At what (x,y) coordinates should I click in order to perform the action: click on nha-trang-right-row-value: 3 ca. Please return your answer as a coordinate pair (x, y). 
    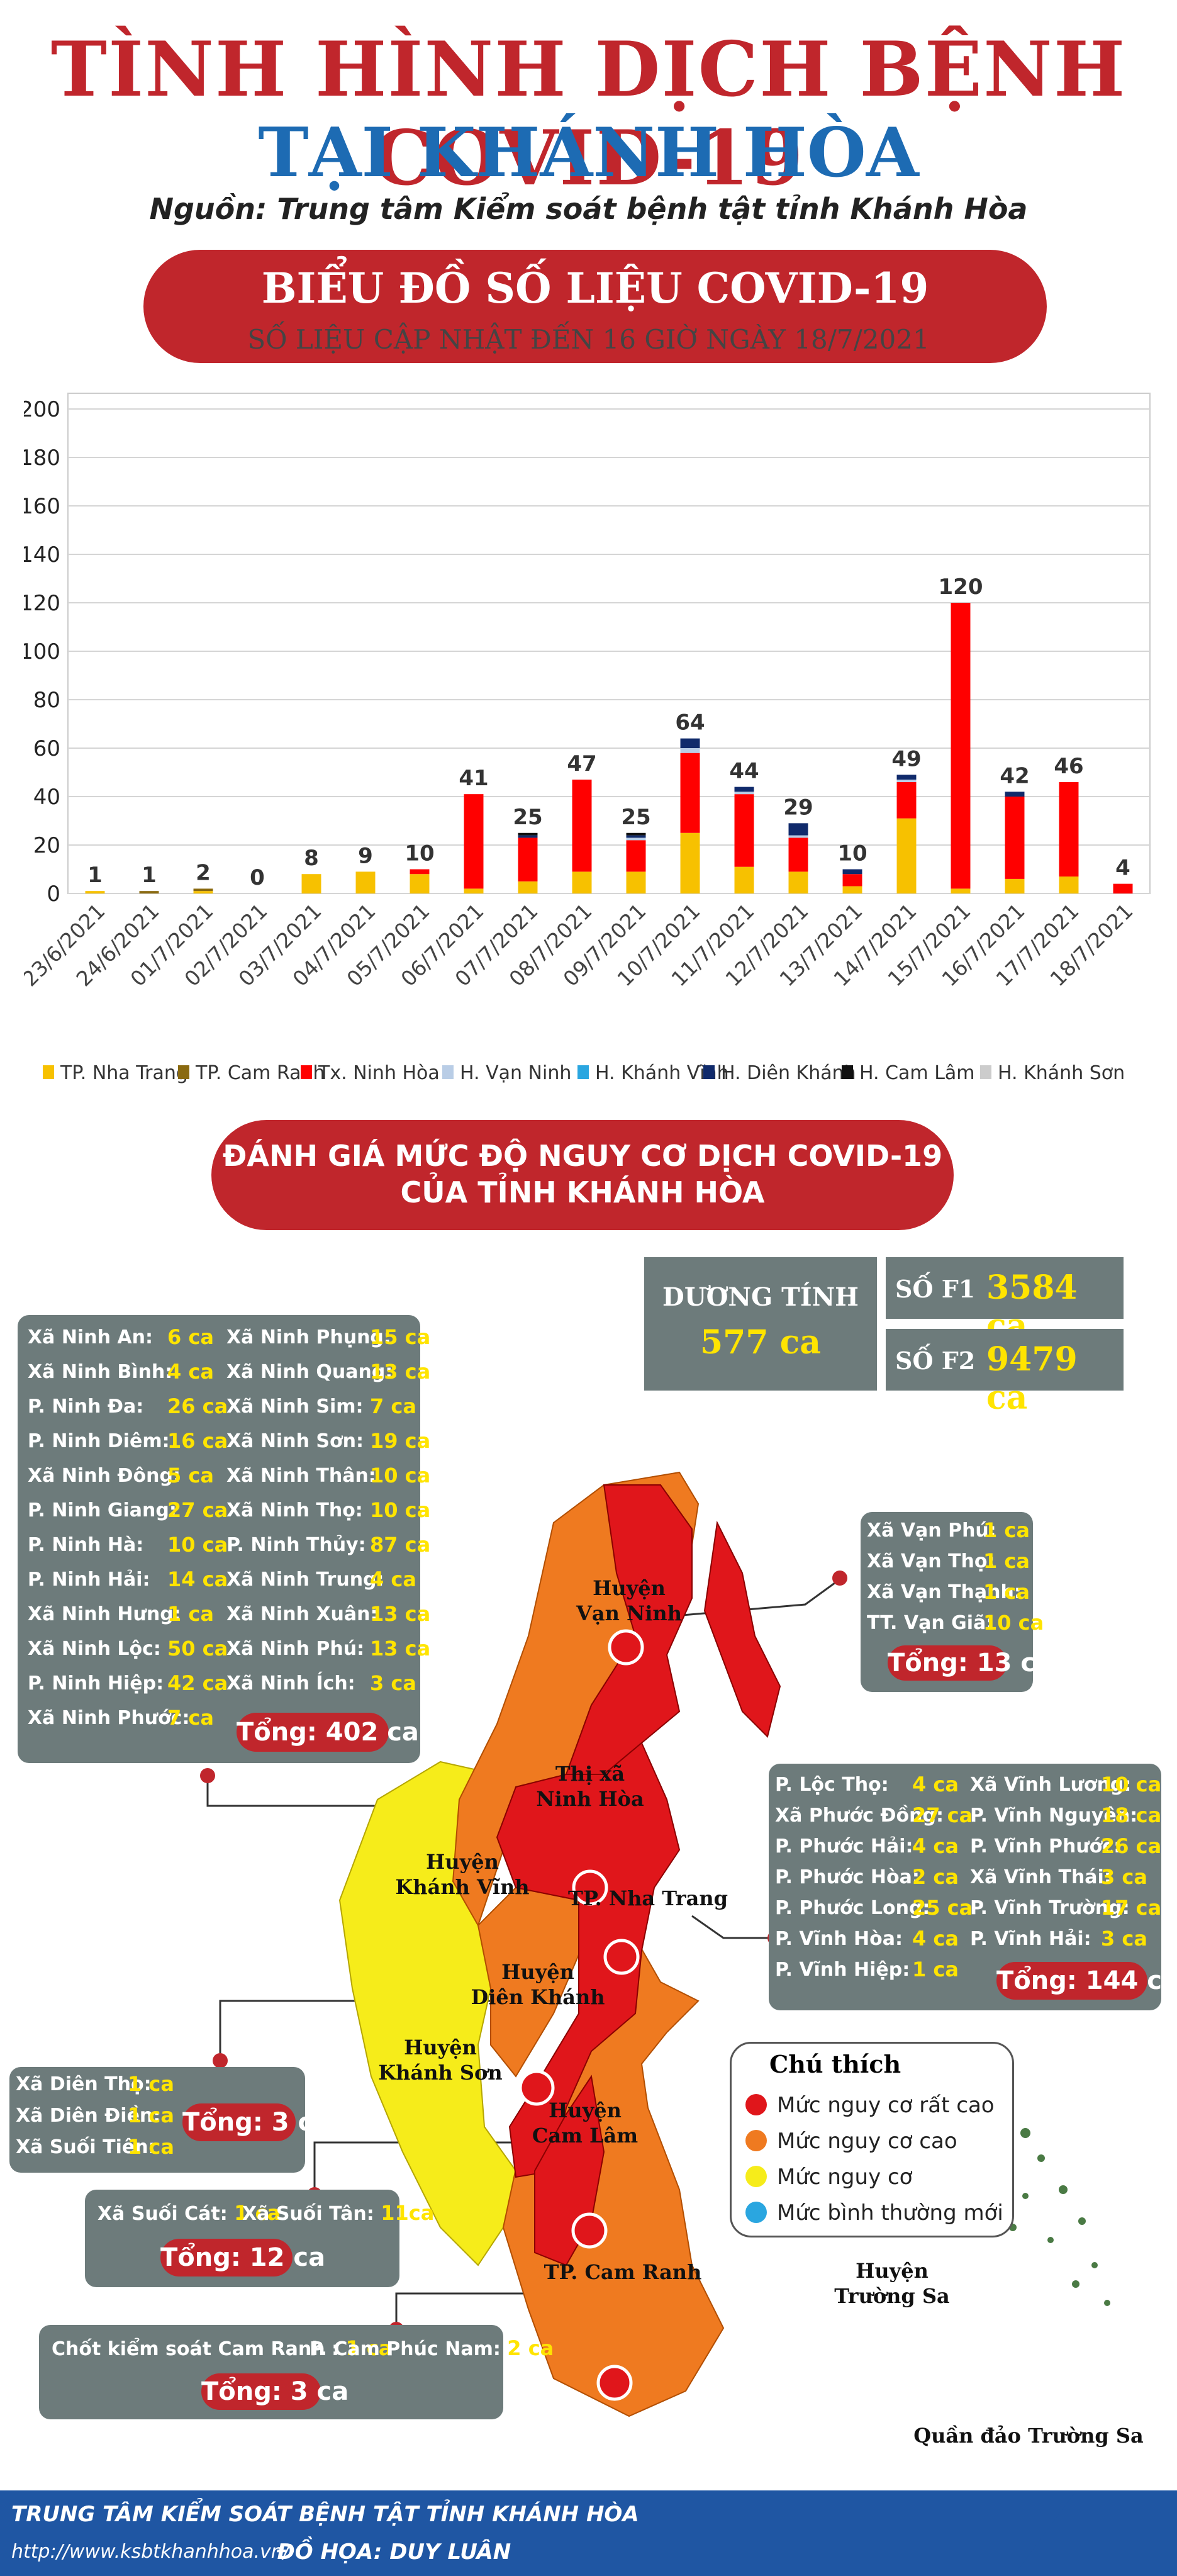
    Looking at the image, I should click on (1124, 1877).